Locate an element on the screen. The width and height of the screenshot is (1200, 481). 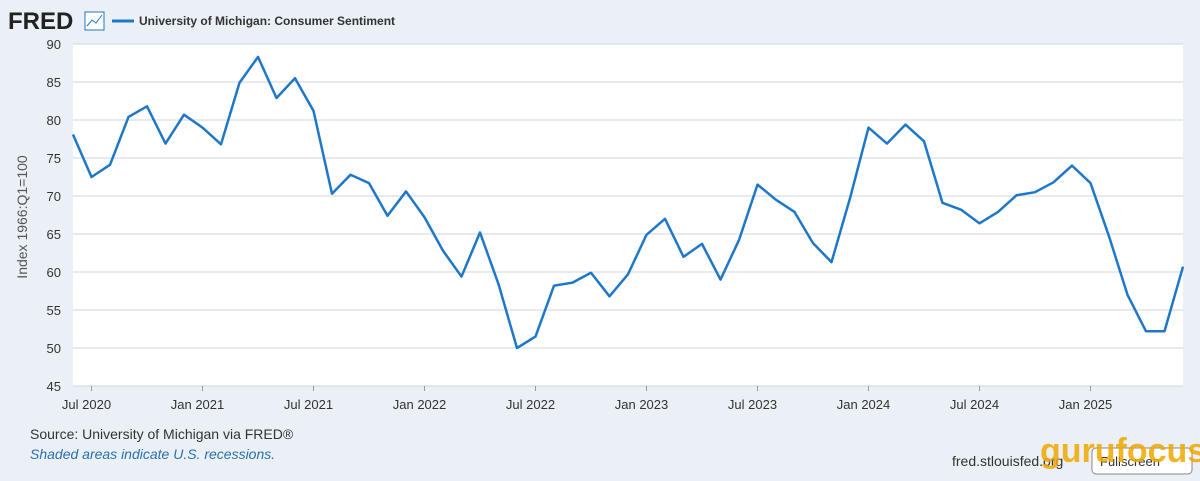
logo-icon is located at coordinates (94, 21).